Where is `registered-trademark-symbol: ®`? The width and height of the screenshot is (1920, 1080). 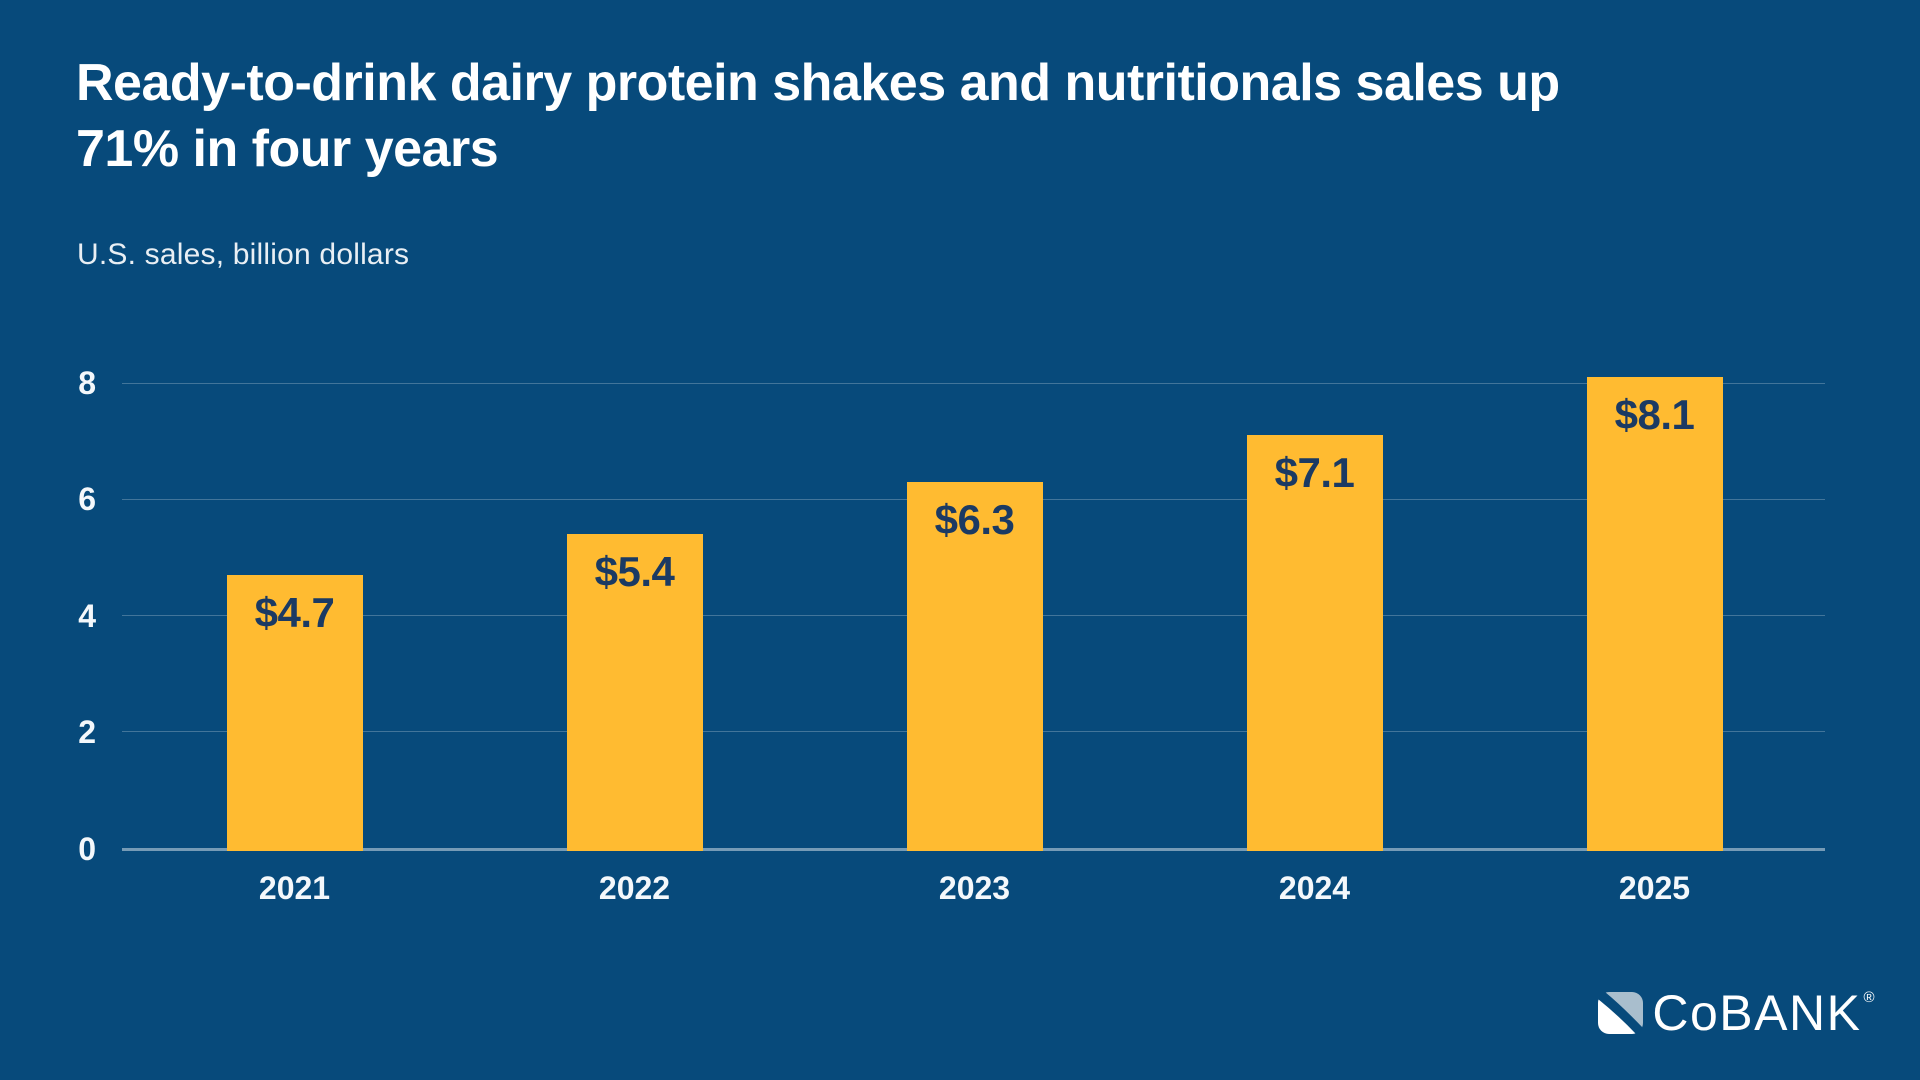 registered-trademark-symbol: ® is located at coordinates (1869, 997).